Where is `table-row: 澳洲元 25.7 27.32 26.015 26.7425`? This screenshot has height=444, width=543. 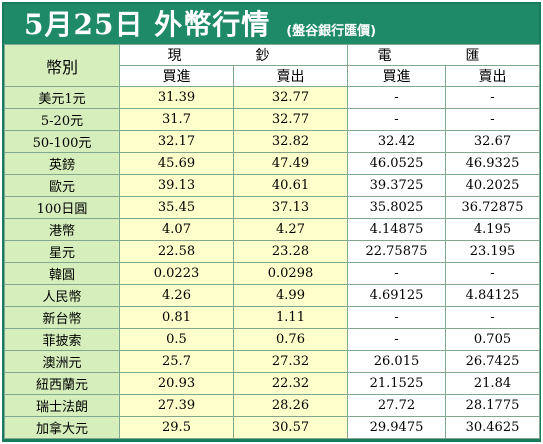
table-row: 澳洲元 25.7 27.32 26.015 26.7425 is located at coordinates (272, 361).